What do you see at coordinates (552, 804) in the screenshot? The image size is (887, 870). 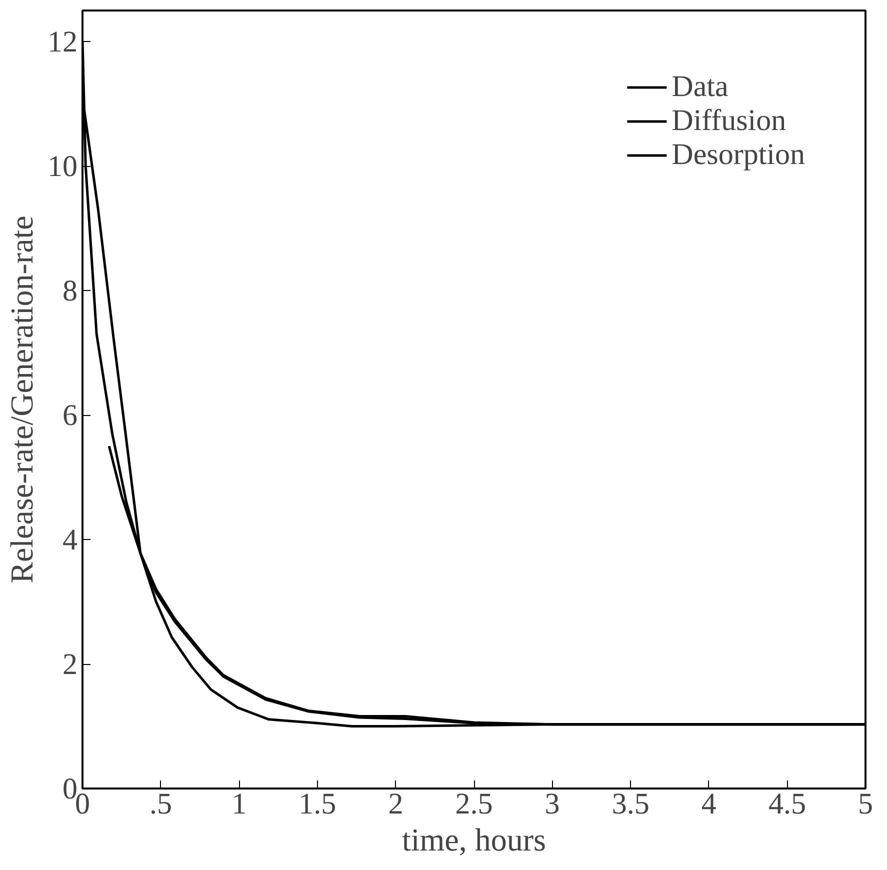 I see `x-tick-label: 3` at bounding box center [552, 804].